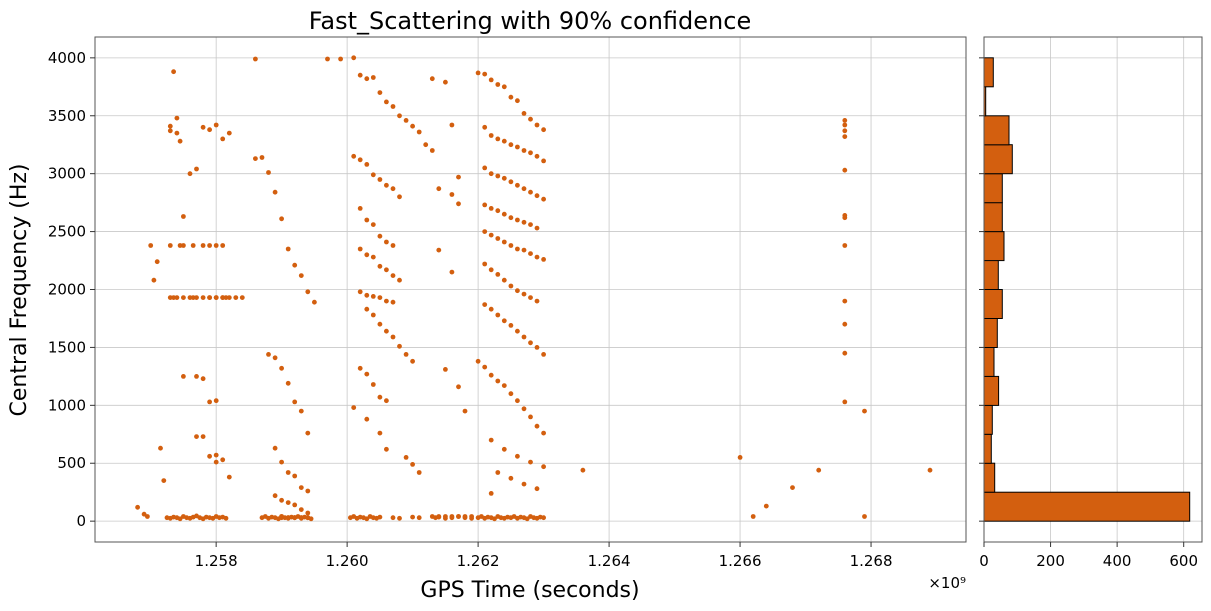  Describe the element at coordinates (984, 561) in the screenshot. I see `histogram-x-tick-label: 0` at that location.